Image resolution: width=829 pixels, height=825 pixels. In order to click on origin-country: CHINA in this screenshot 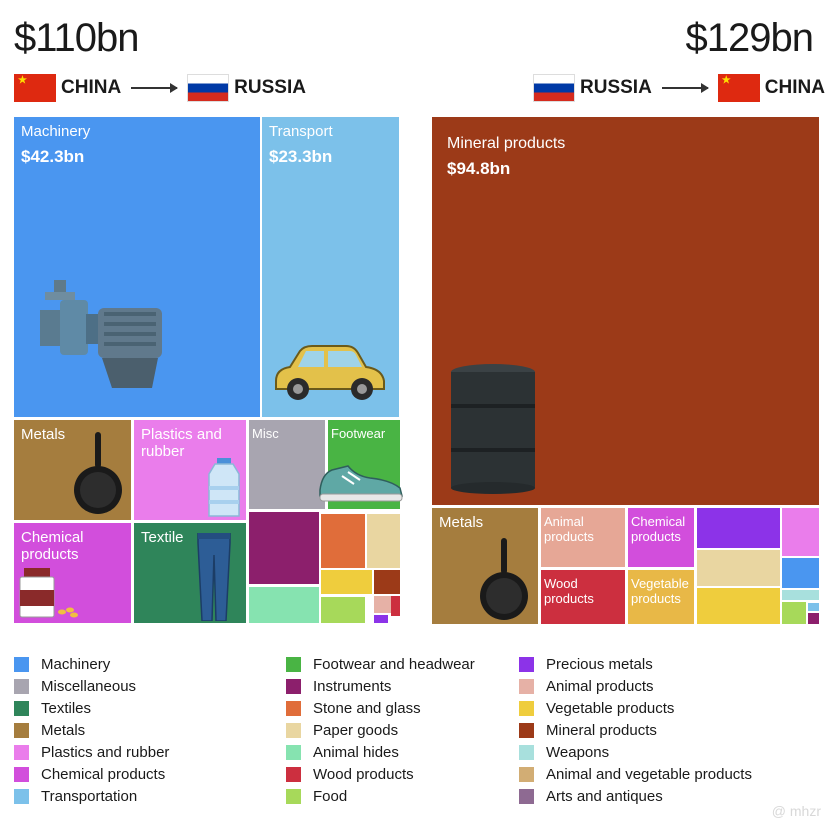, I will do `click(91, 87)`.